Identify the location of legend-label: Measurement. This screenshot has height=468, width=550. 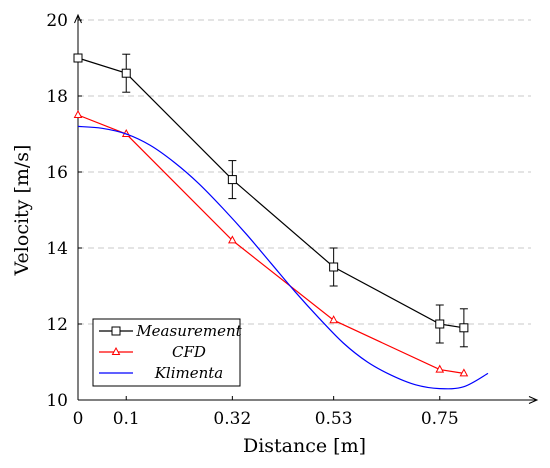
(188, 331).